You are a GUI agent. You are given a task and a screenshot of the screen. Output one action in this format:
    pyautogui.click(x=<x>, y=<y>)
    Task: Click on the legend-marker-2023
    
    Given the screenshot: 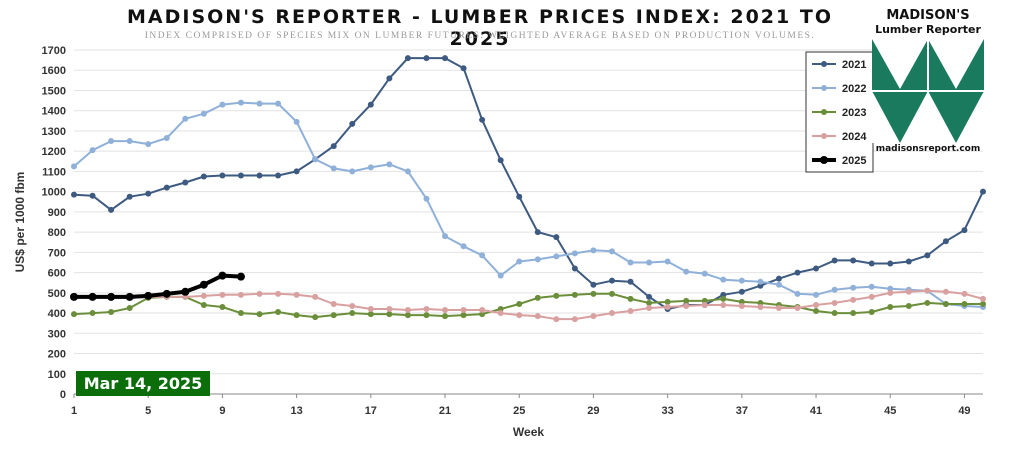 What is the action you would take?
    pyautogui.click(x=824, y=112)
    